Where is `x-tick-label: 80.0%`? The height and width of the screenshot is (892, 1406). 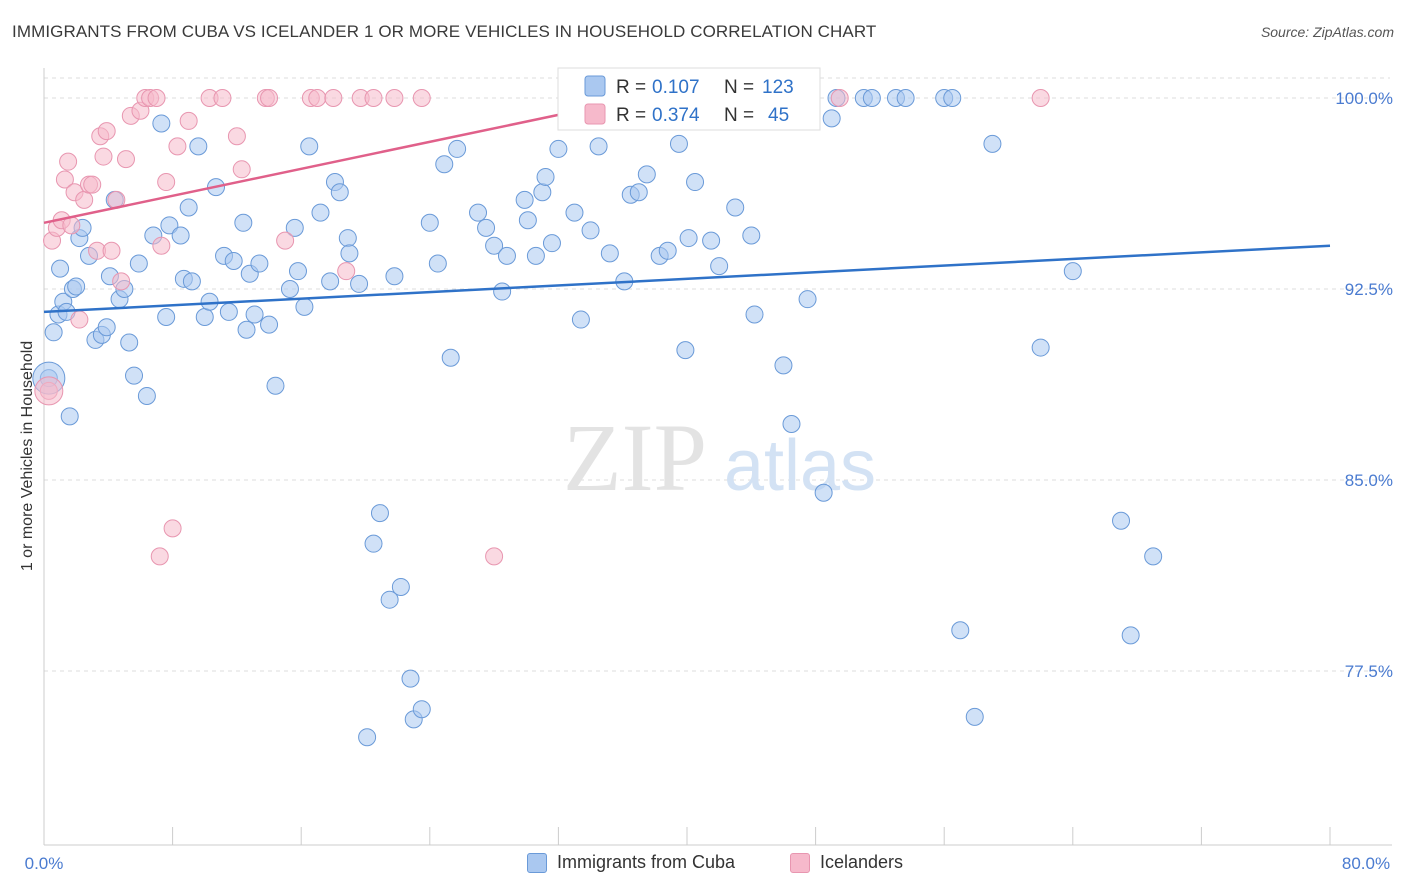 x-tick-label: 80.0% is located at coordinates (1366, 863).